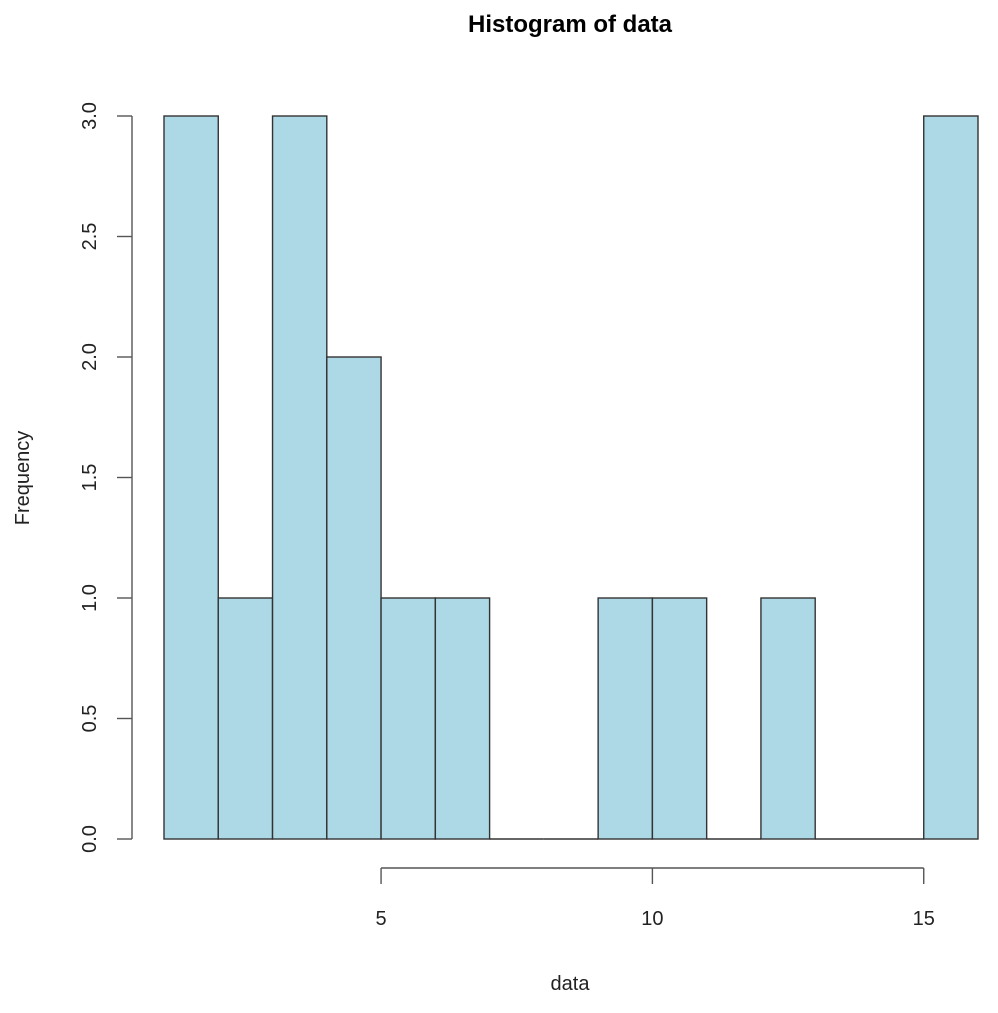 The width and height of the screenshot is (998, 1013). What do you see at coordinates (90, 116) in the screenshot?
I see `y-tick-label: 3.0` at bounding box center [90, 116].